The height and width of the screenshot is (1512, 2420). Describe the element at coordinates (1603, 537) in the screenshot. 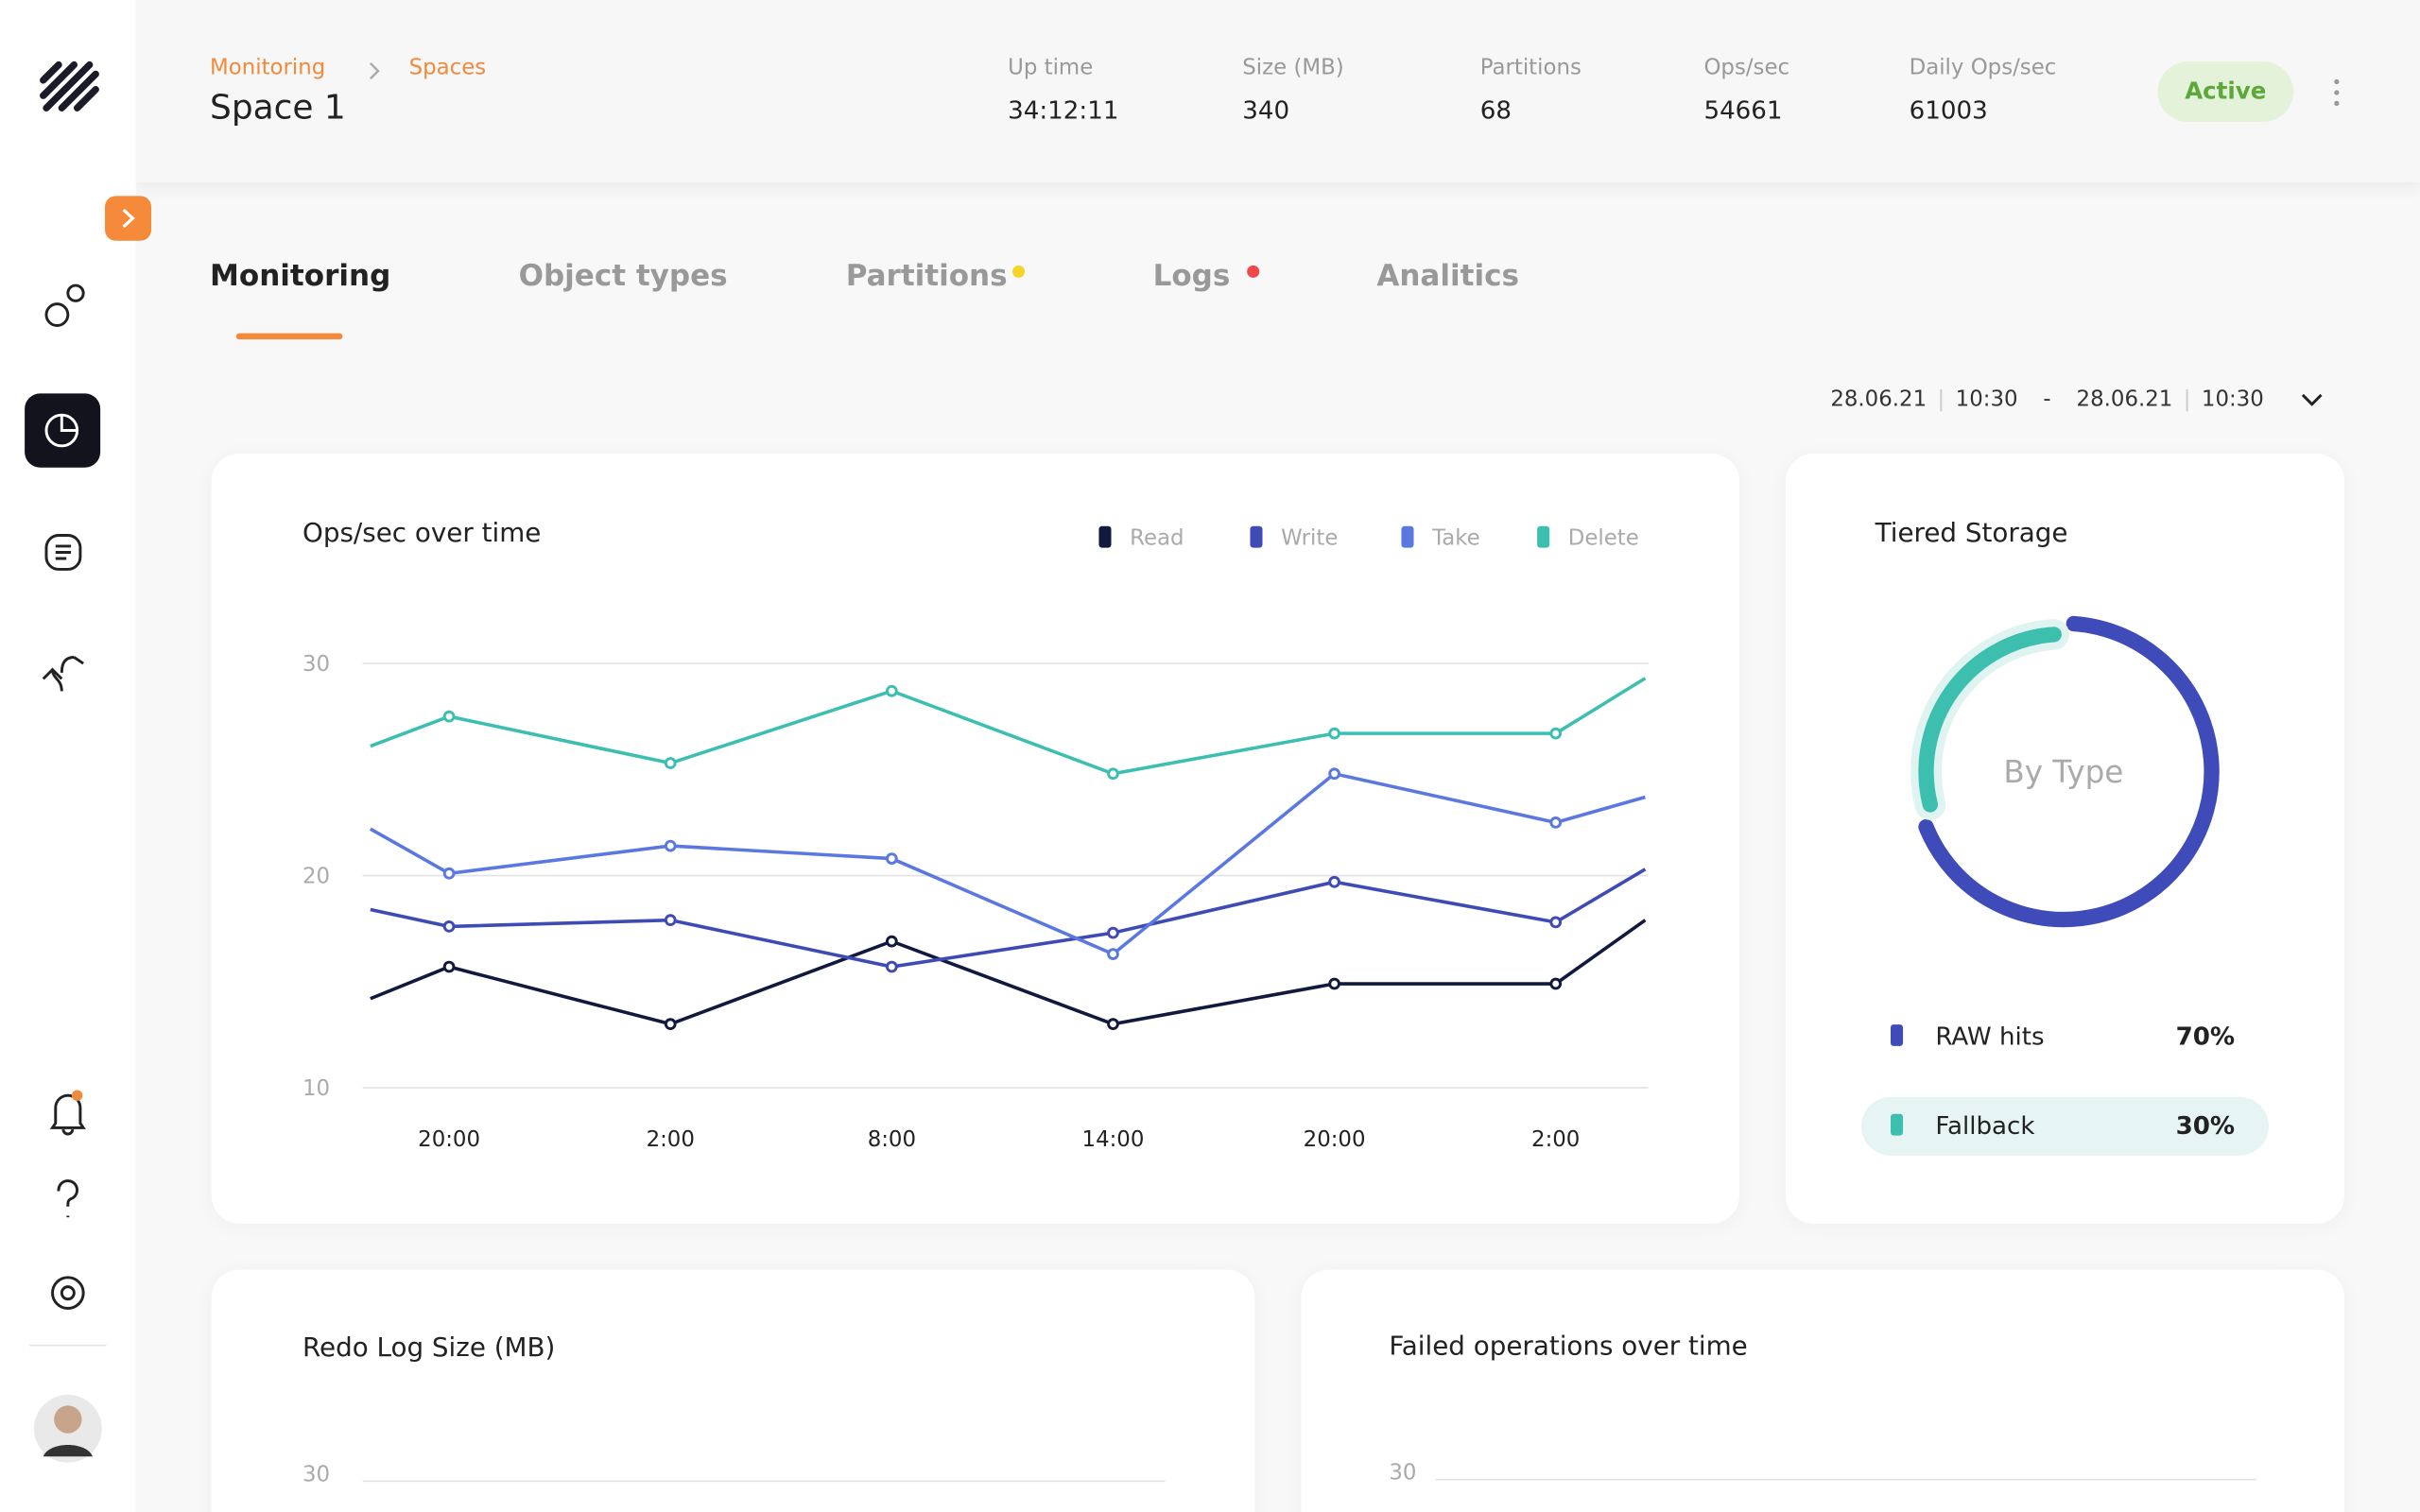

I see `legend-label: Delete` at that location.